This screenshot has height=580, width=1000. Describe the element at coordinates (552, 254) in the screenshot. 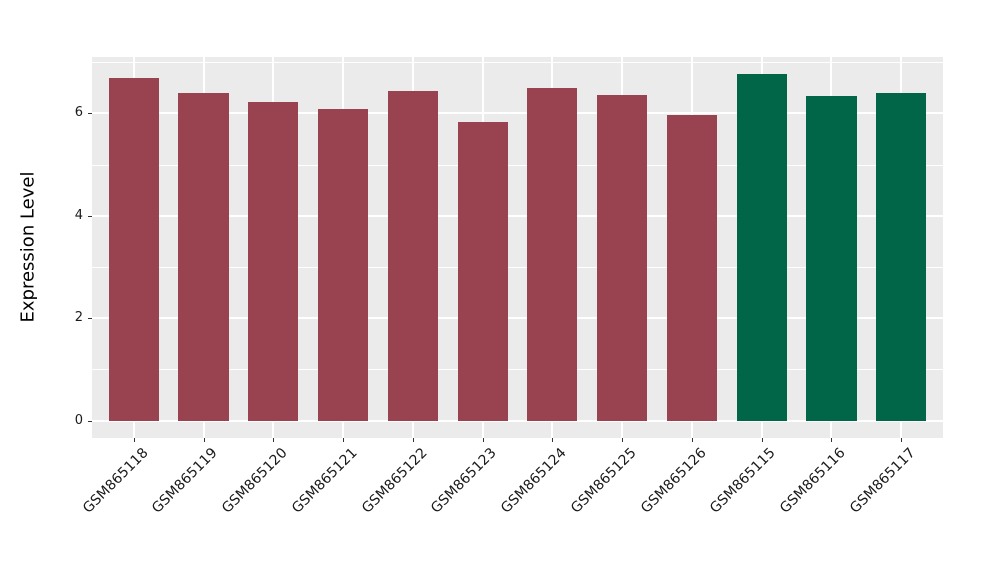

I see `bar-GSM865124` at that location.